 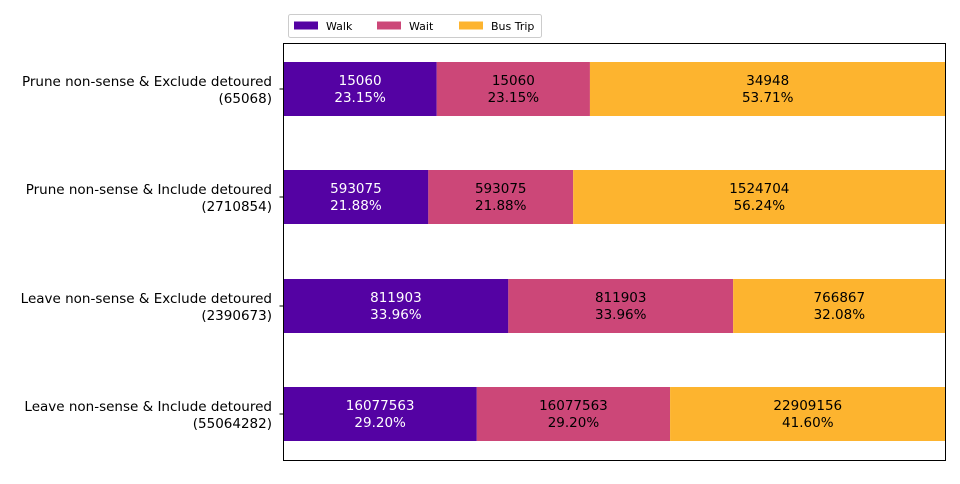 I want to click on y-tick-label: Prune non-sense & Include detoured, so click(x=149, y=190).